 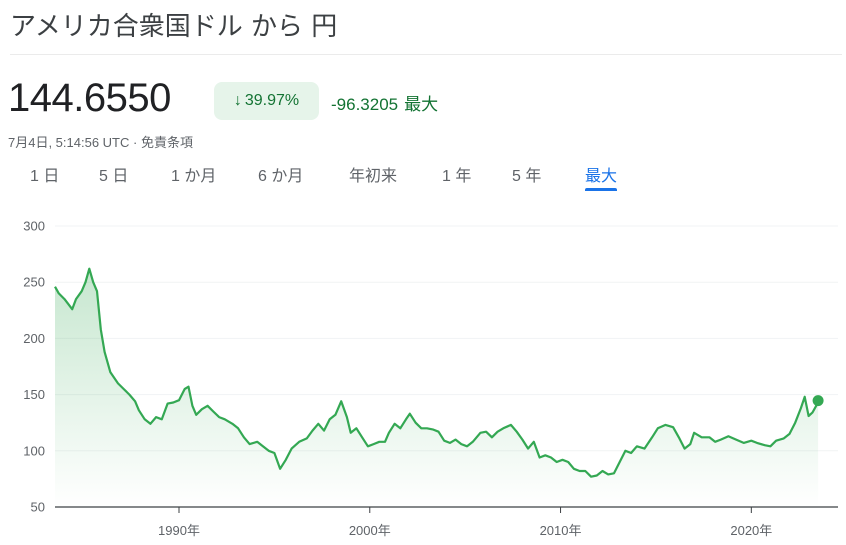 I want to click on tab-label: 5 年, so click(x=527, y=176).